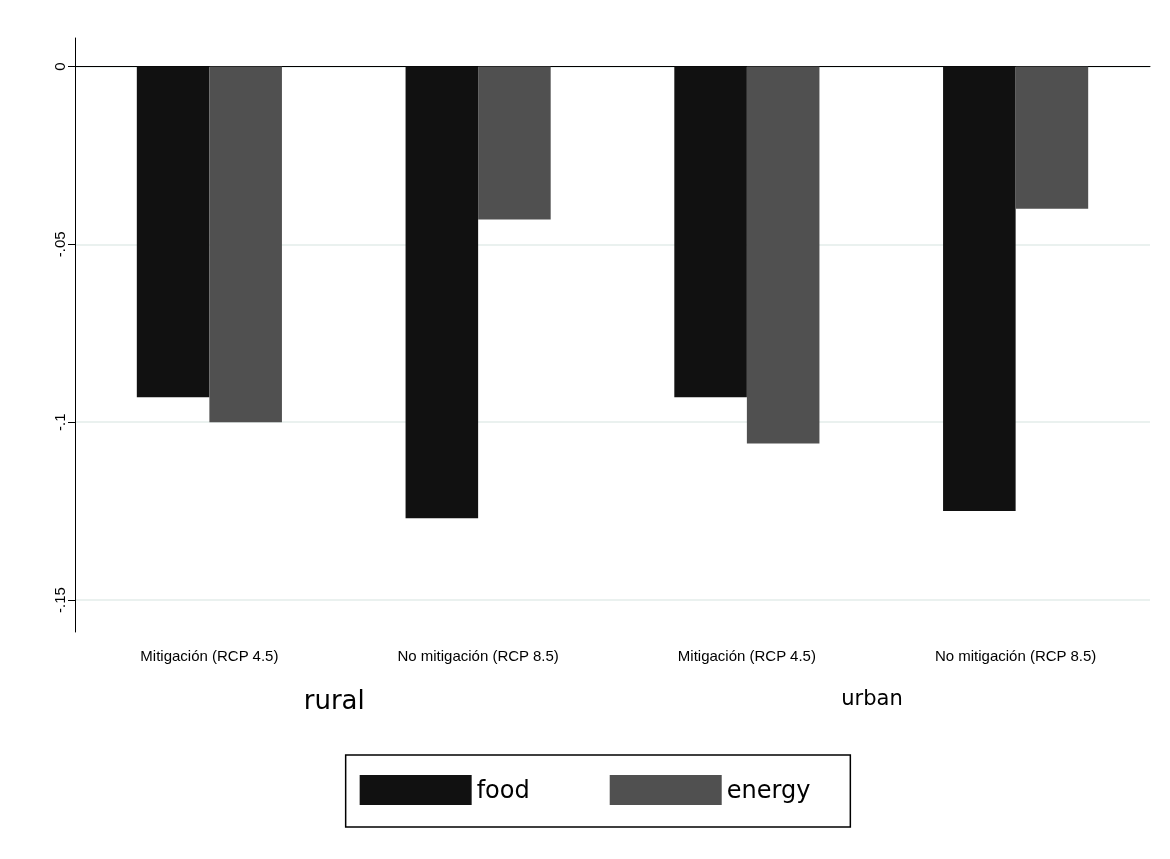  I want to click on legend-label: food, so click(503, 790).